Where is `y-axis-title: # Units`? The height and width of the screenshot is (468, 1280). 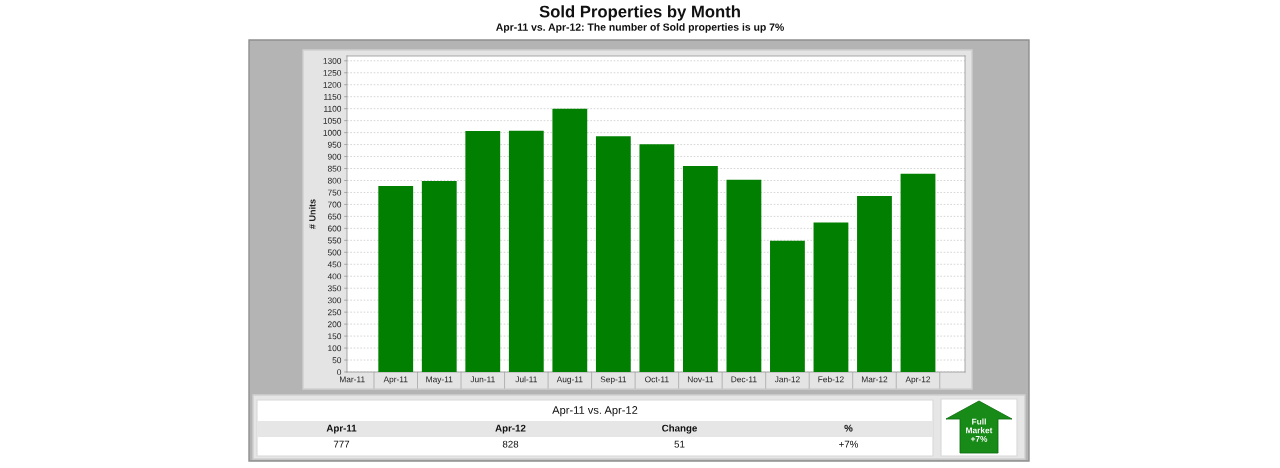
y-axis-title: # Units is located at coordinates (312, 214).